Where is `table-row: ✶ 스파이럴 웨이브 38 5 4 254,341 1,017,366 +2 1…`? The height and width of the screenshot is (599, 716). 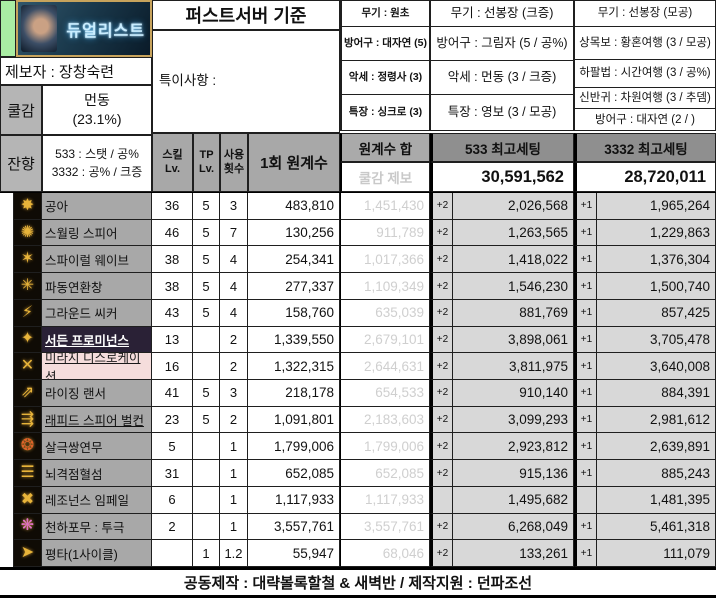
table-row: ✶ 스파이럴 웨이브 38 5 4 254,341 1,017,366 +2 1… is located at coordinates (358, 260).